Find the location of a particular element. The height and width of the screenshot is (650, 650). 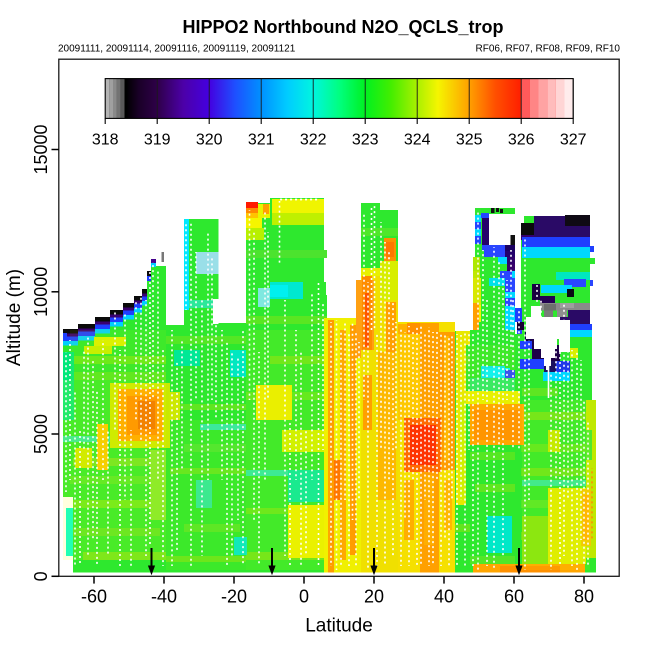

svg-text: -60 is located at coordinates (94, 597).